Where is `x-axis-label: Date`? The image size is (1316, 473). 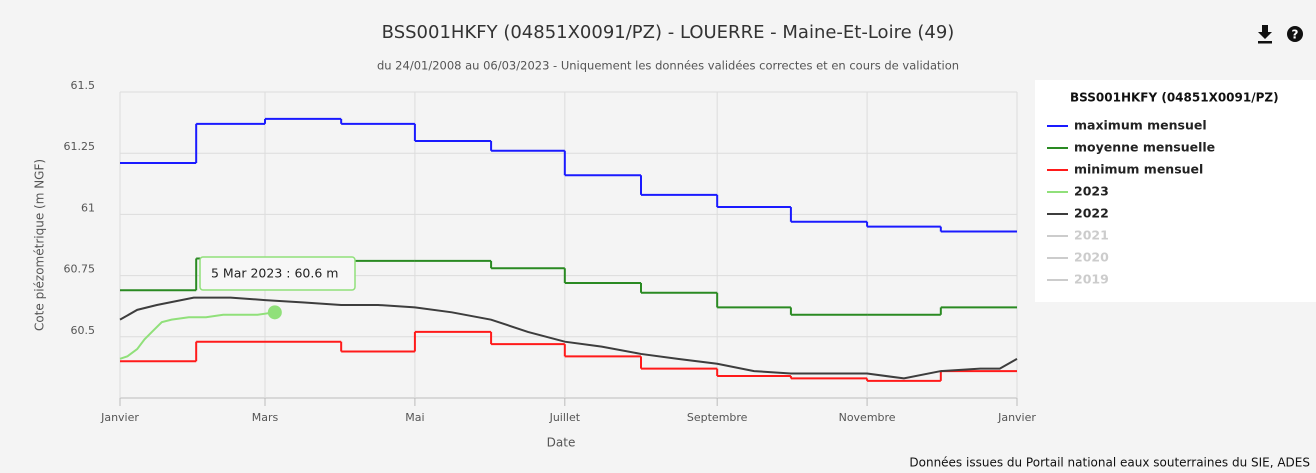
x-axis-label: Date is located at coordinates (561, 443).